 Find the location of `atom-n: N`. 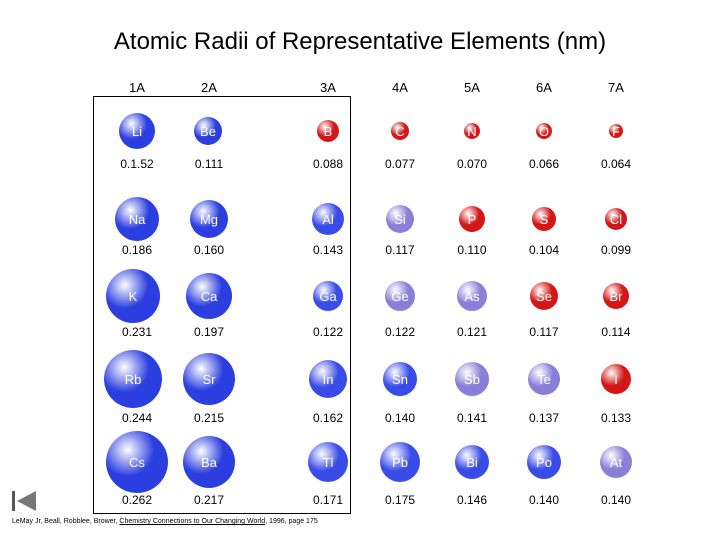

atom-n: N is located at coordinates (472, 131).